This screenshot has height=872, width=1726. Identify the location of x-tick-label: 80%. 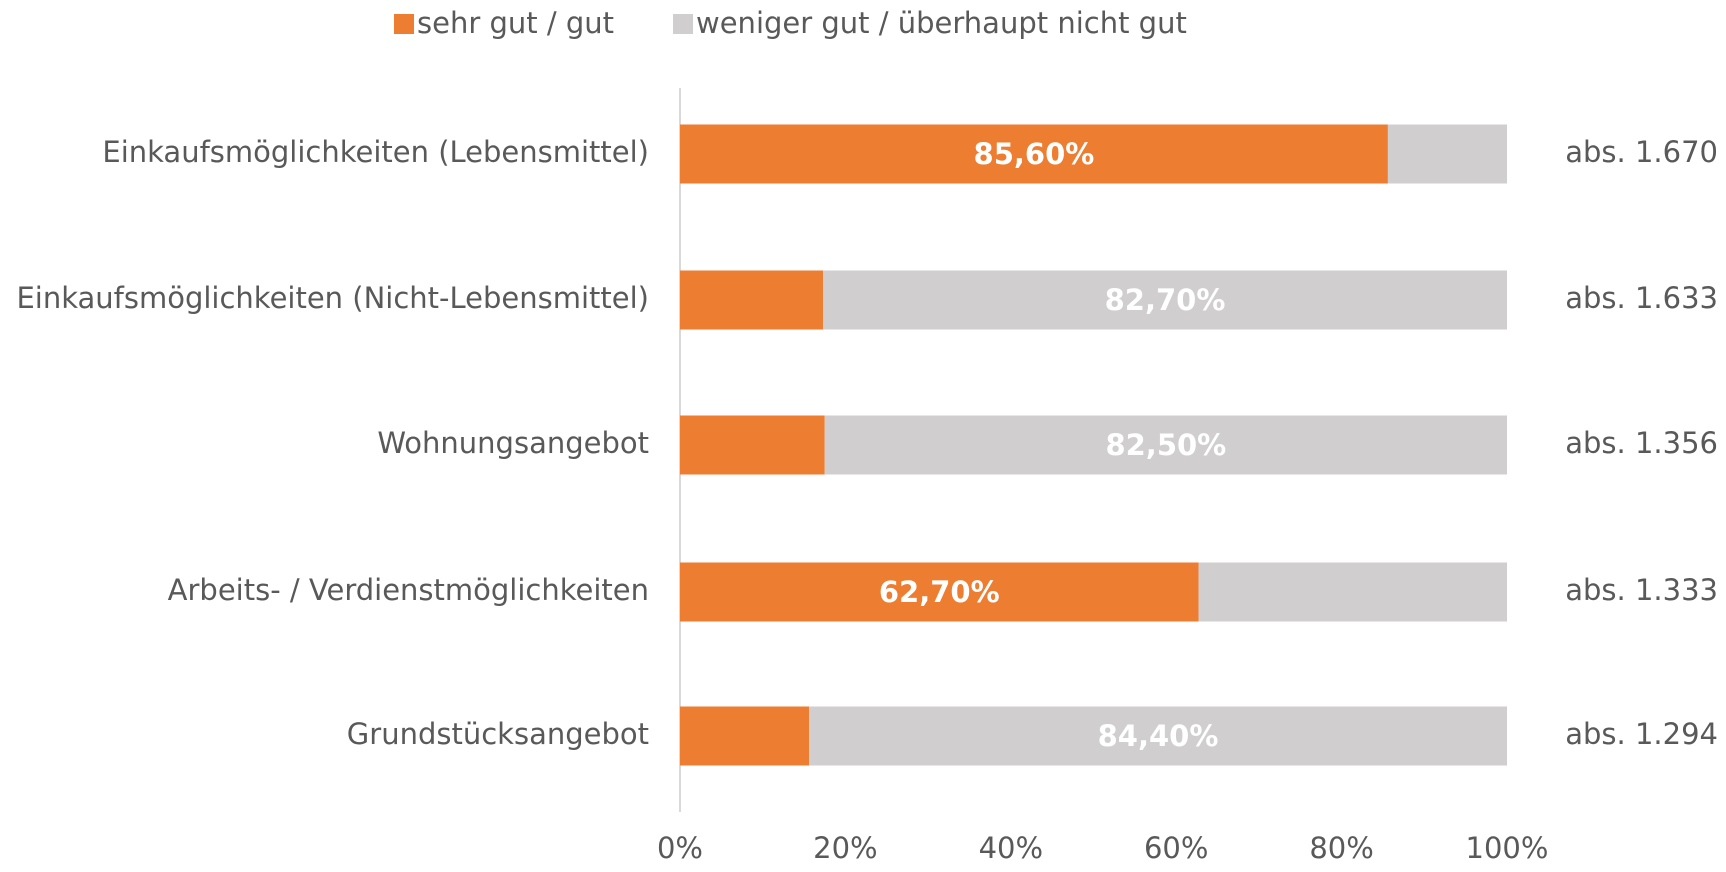
(1341, 848).